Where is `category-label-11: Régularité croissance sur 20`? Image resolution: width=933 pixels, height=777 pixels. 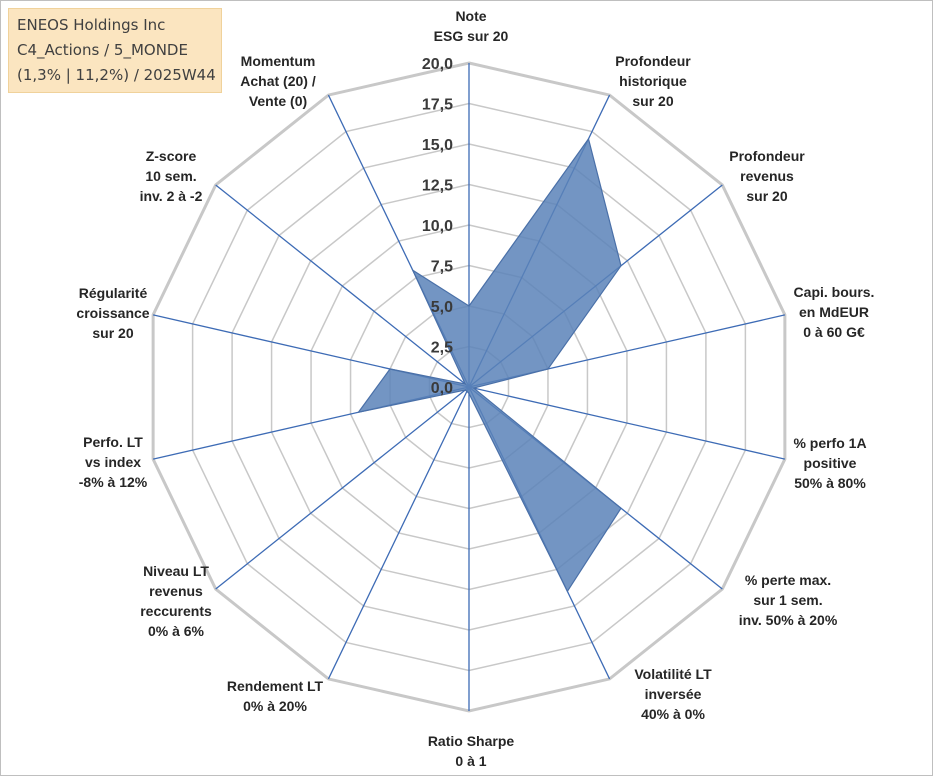 category-label-11: Régularité croissance sur 20 is located at coordinates (112, 313).